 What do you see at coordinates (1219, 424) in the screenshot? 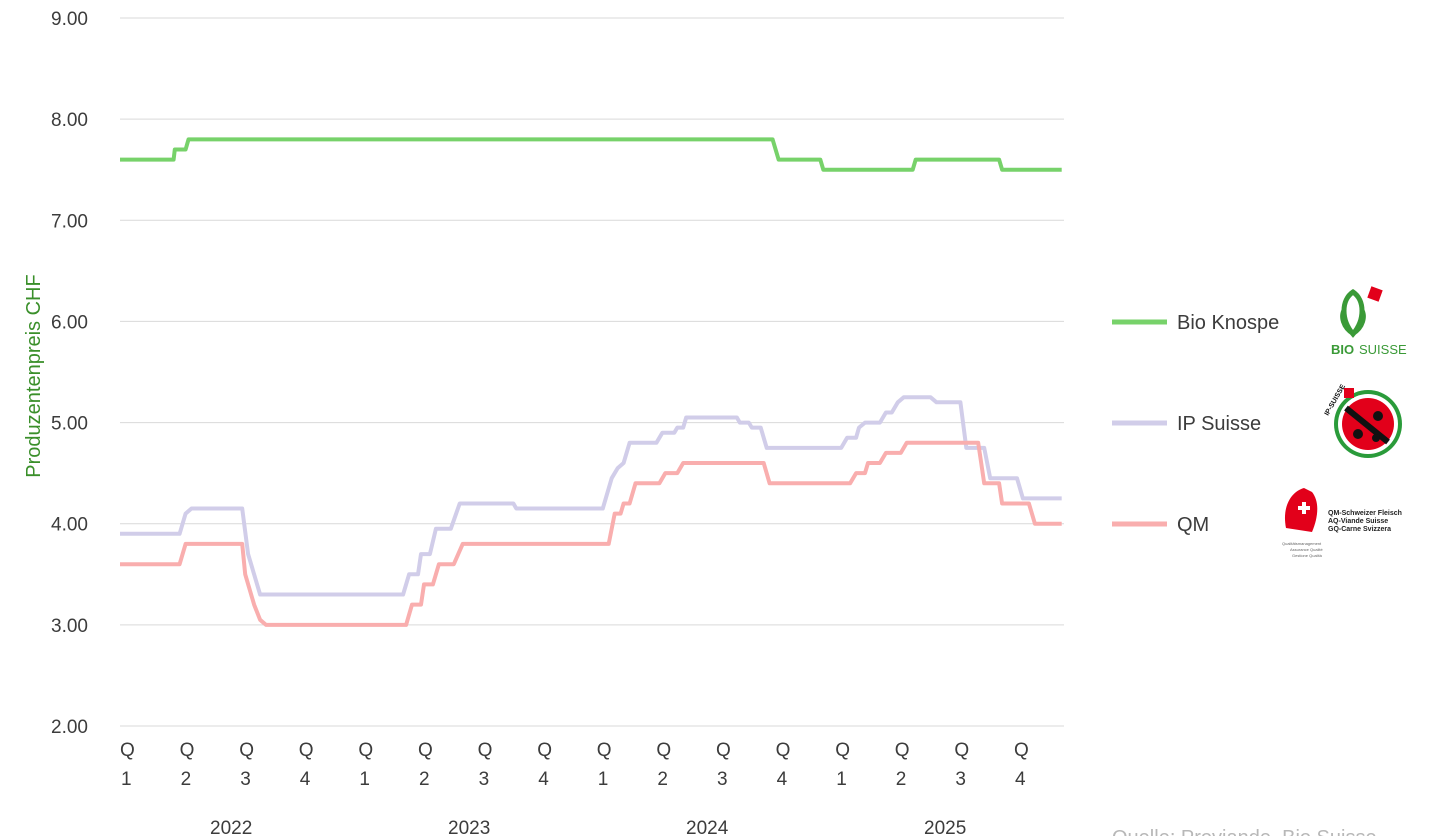
I see `legend-label: IP Suisse` at bounding box center [1219, 424].